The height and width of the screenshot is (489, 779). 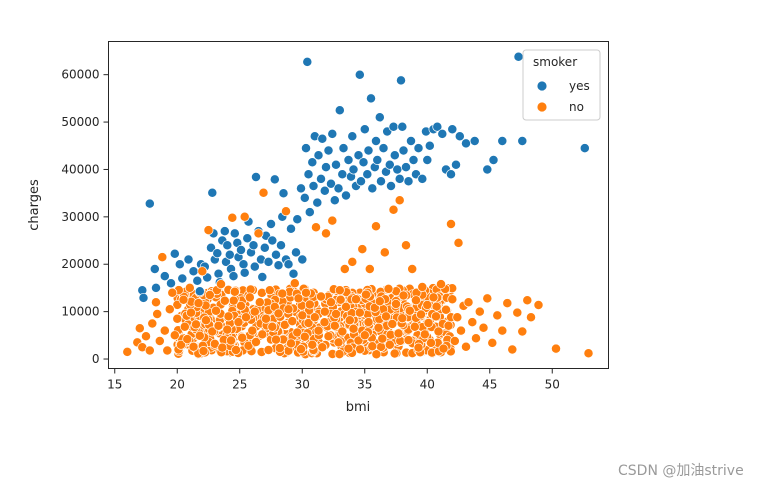 I want to click on legend: smoker yes no, so click(x=561, y=85).